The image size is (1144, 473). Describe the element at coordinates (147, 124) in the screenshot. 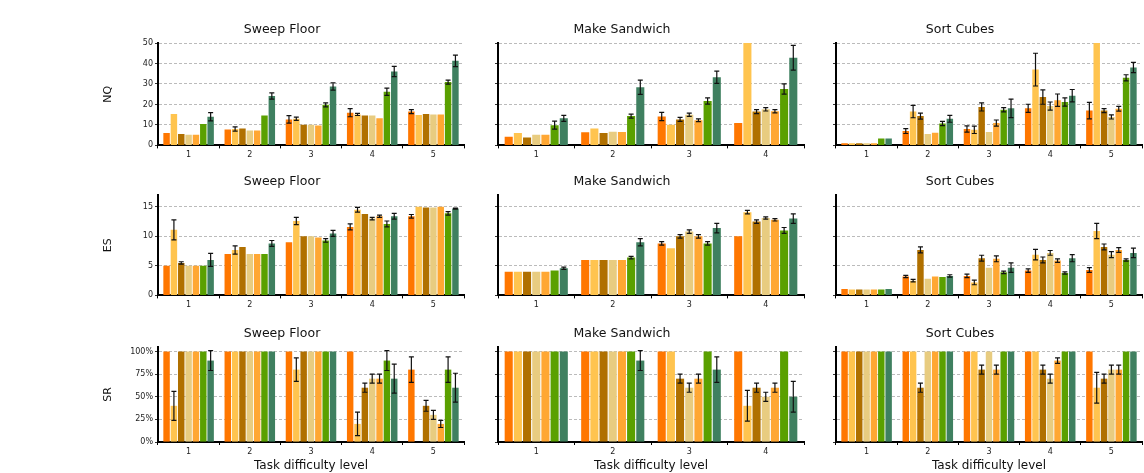

I see `y-tick-label: 10` at that location.